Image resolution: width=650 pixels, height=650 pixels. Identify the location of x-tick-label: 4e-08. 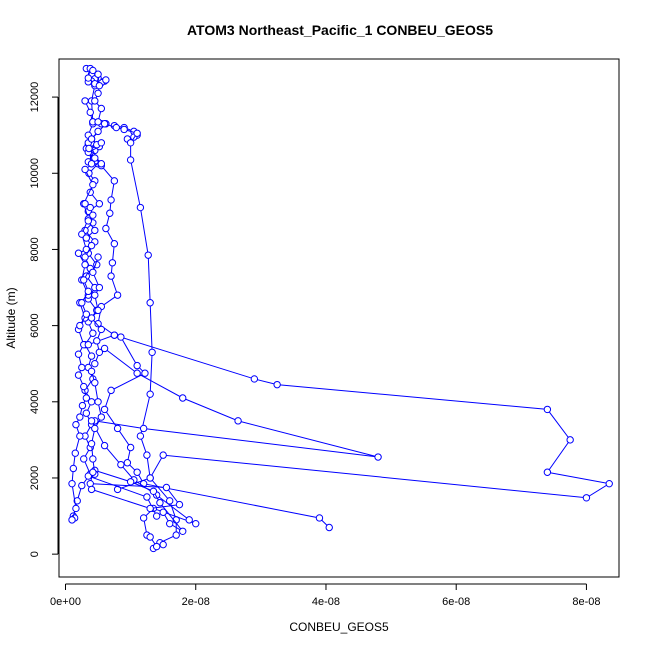
(326, 602).